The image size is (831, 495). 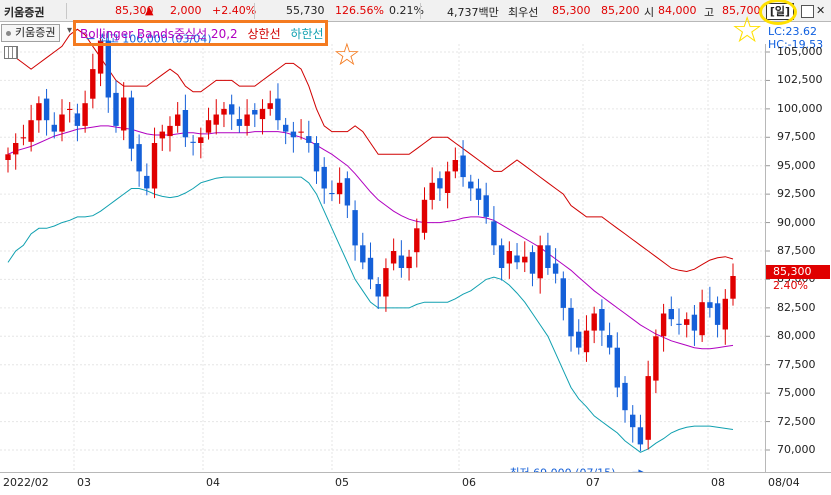 I want to click on indicator-legend: Bollinger Bands중심선 20,2 상한선 하한선, so click(x=202, y=33).